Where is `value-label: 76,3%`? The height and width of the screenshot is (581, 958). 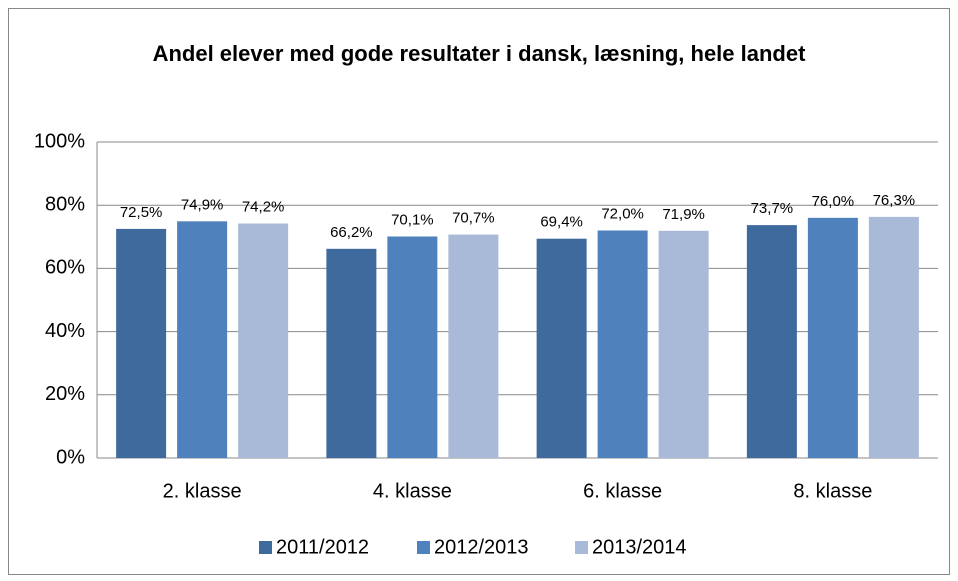
value-label: 76,3% is located at coordinates (894, 200).